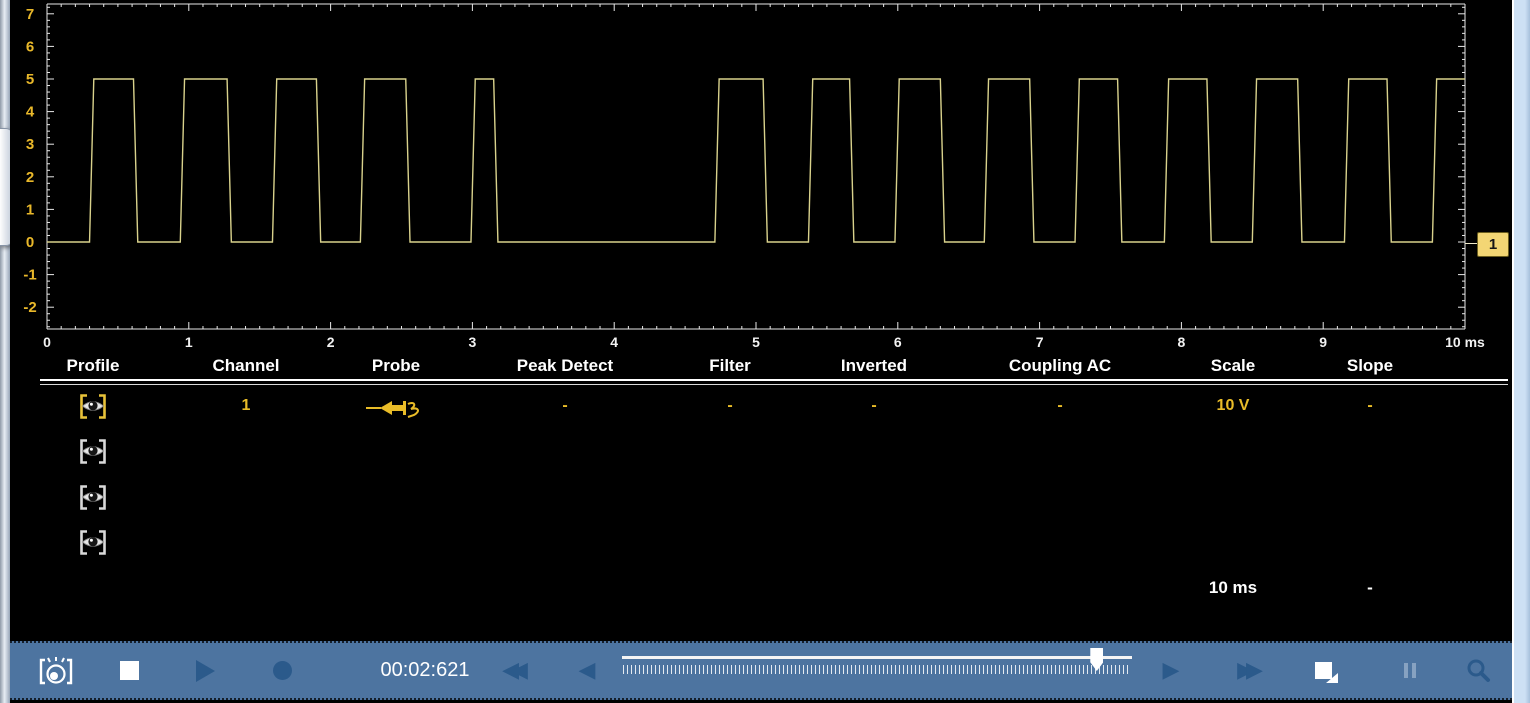  Describe the element at coordinates (774, 382) in the screenshot. I see `header-divider` at that location.